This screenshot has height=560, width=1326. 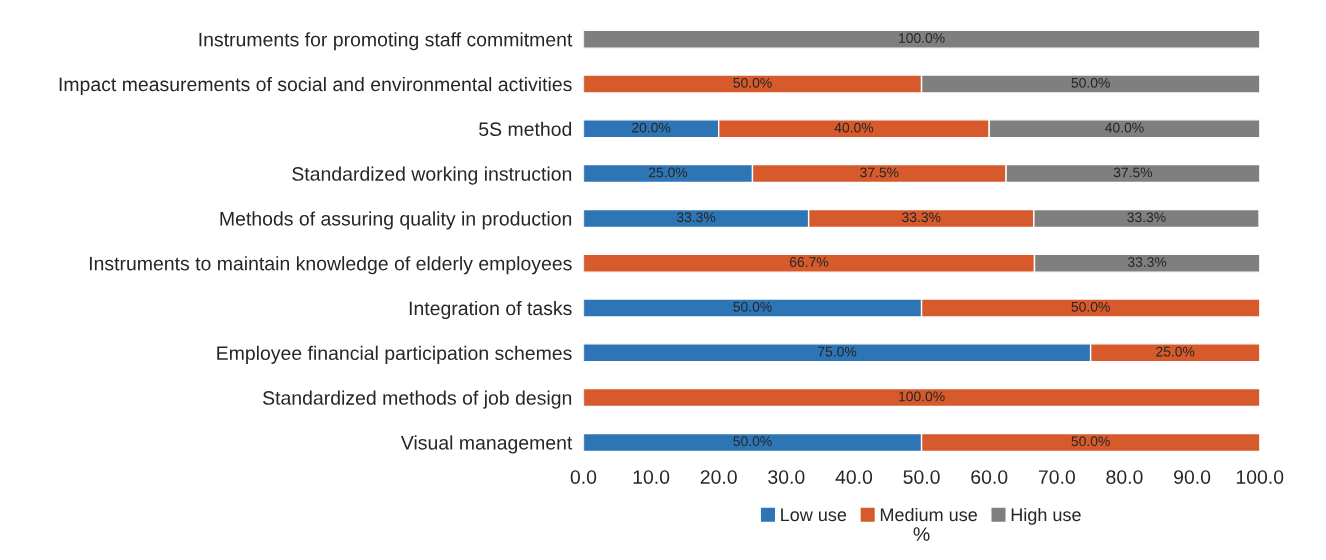 What do you see at coordinates (809, 262) in the screenshot?
I see `data-label: 66.7%` at bounding box center [809, 262].